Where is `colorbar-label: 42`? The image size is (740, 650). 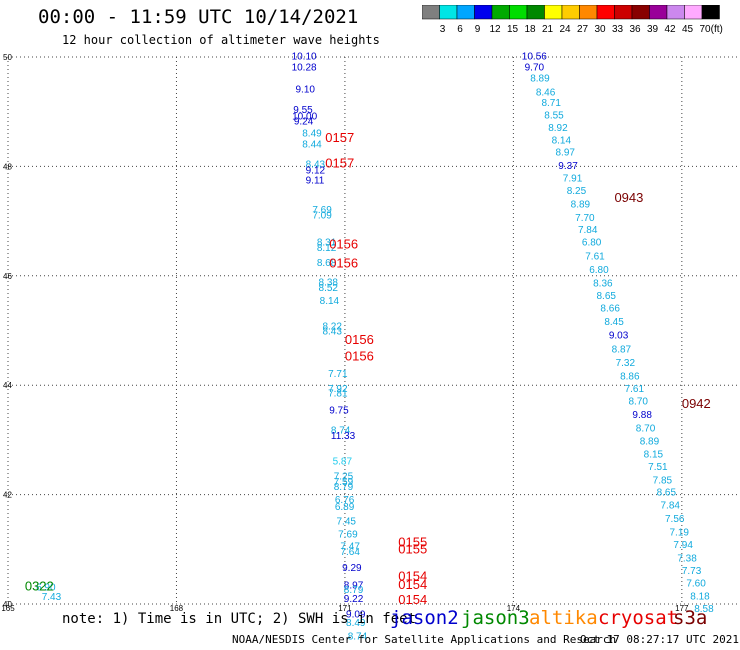
colorbar-label: 42 is located at coordinates (670, 29).